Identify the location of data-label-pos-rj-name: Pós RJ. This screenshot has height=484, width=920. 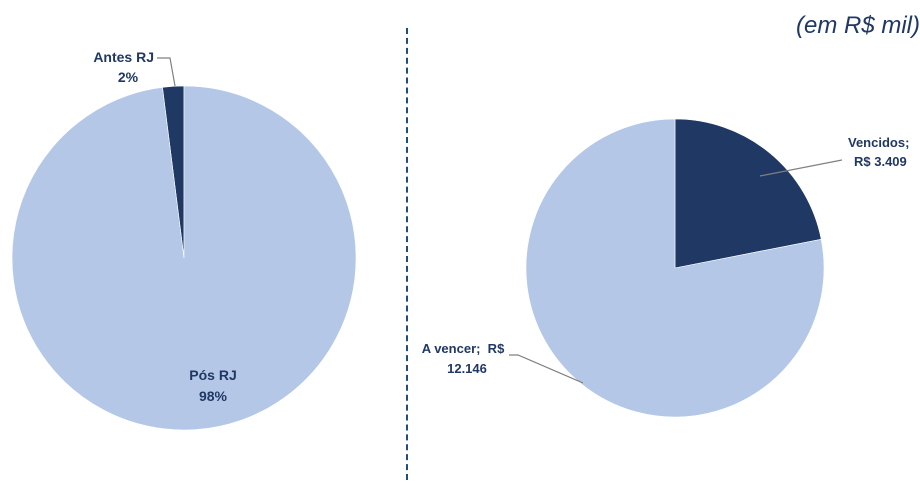
(212, 375).